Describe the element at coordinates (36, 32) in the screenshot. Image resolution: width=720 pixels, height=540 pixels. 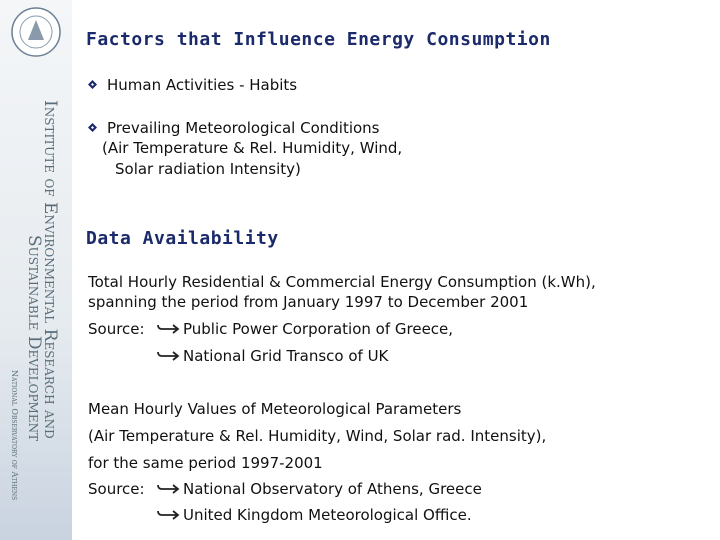
I see `logo` at that location.